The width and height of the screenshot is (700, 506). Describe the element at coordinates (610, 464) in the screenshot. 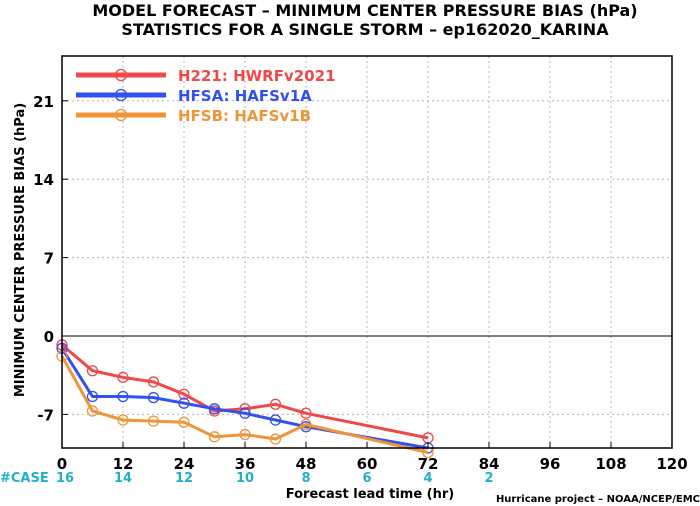

I see `x-tick-label: 108` at that location.